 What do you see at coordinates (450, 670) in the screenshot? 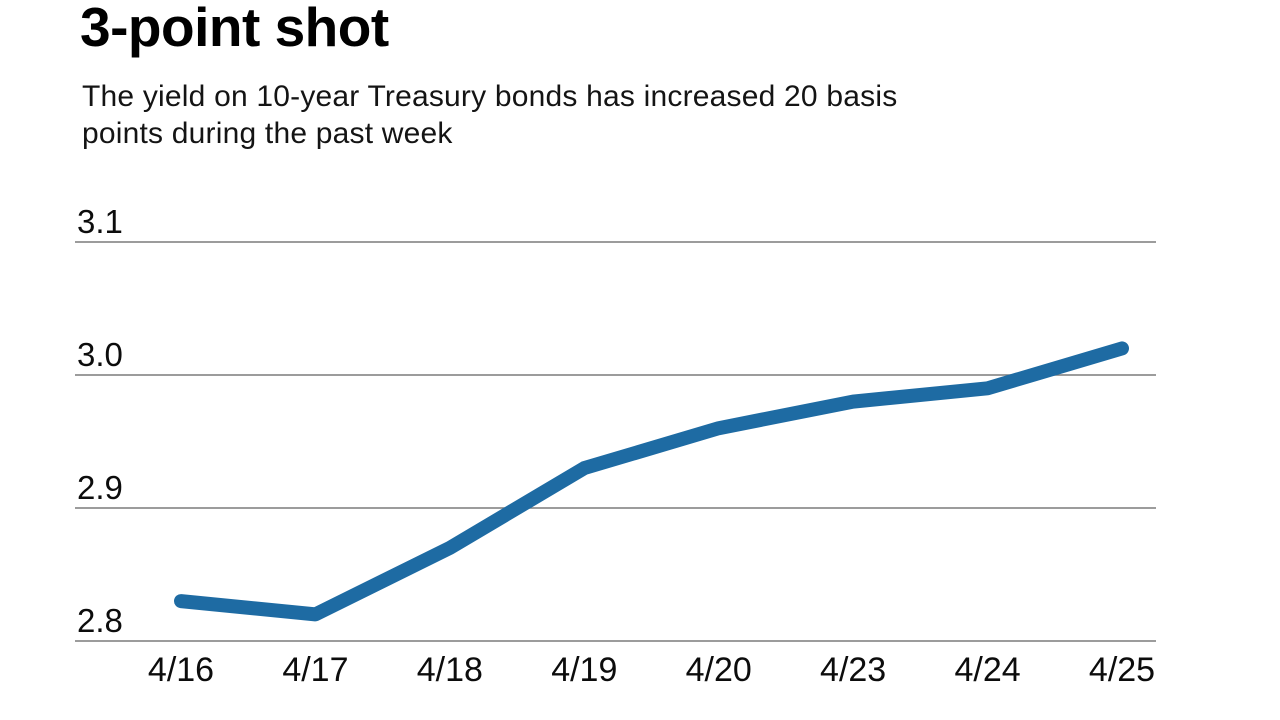
I see `x-tick-label: 4/18` at bounding box center [450, 670].